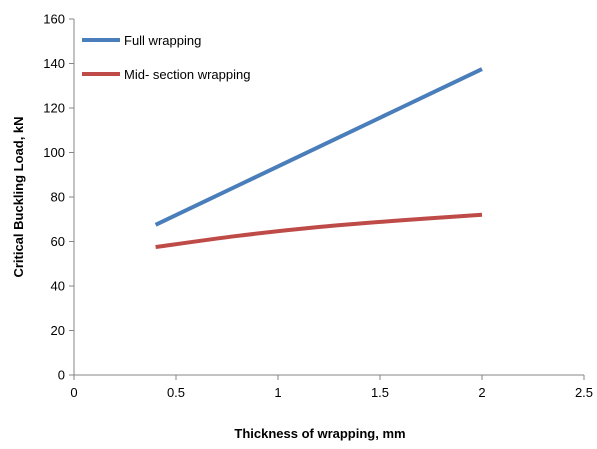 The height and width of the screenshot is (449, 597). Describe the element at coordinates (61, 375) in the screenshot. I see `y-tick-label: 0` at that location.